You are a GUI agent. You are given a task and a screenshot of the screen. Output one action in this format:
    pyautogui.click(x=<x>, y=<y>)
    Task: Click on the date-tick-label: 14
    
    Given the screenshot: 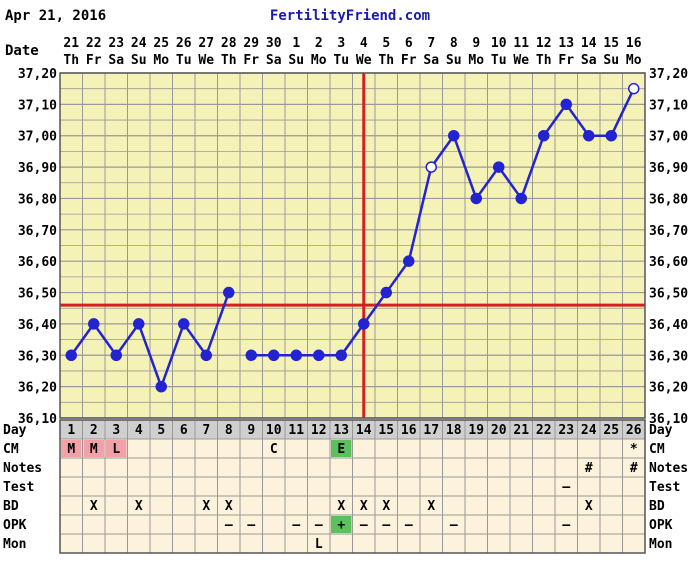 What is the action you would take?
    pyautogui.click(x=589, y=43)
    